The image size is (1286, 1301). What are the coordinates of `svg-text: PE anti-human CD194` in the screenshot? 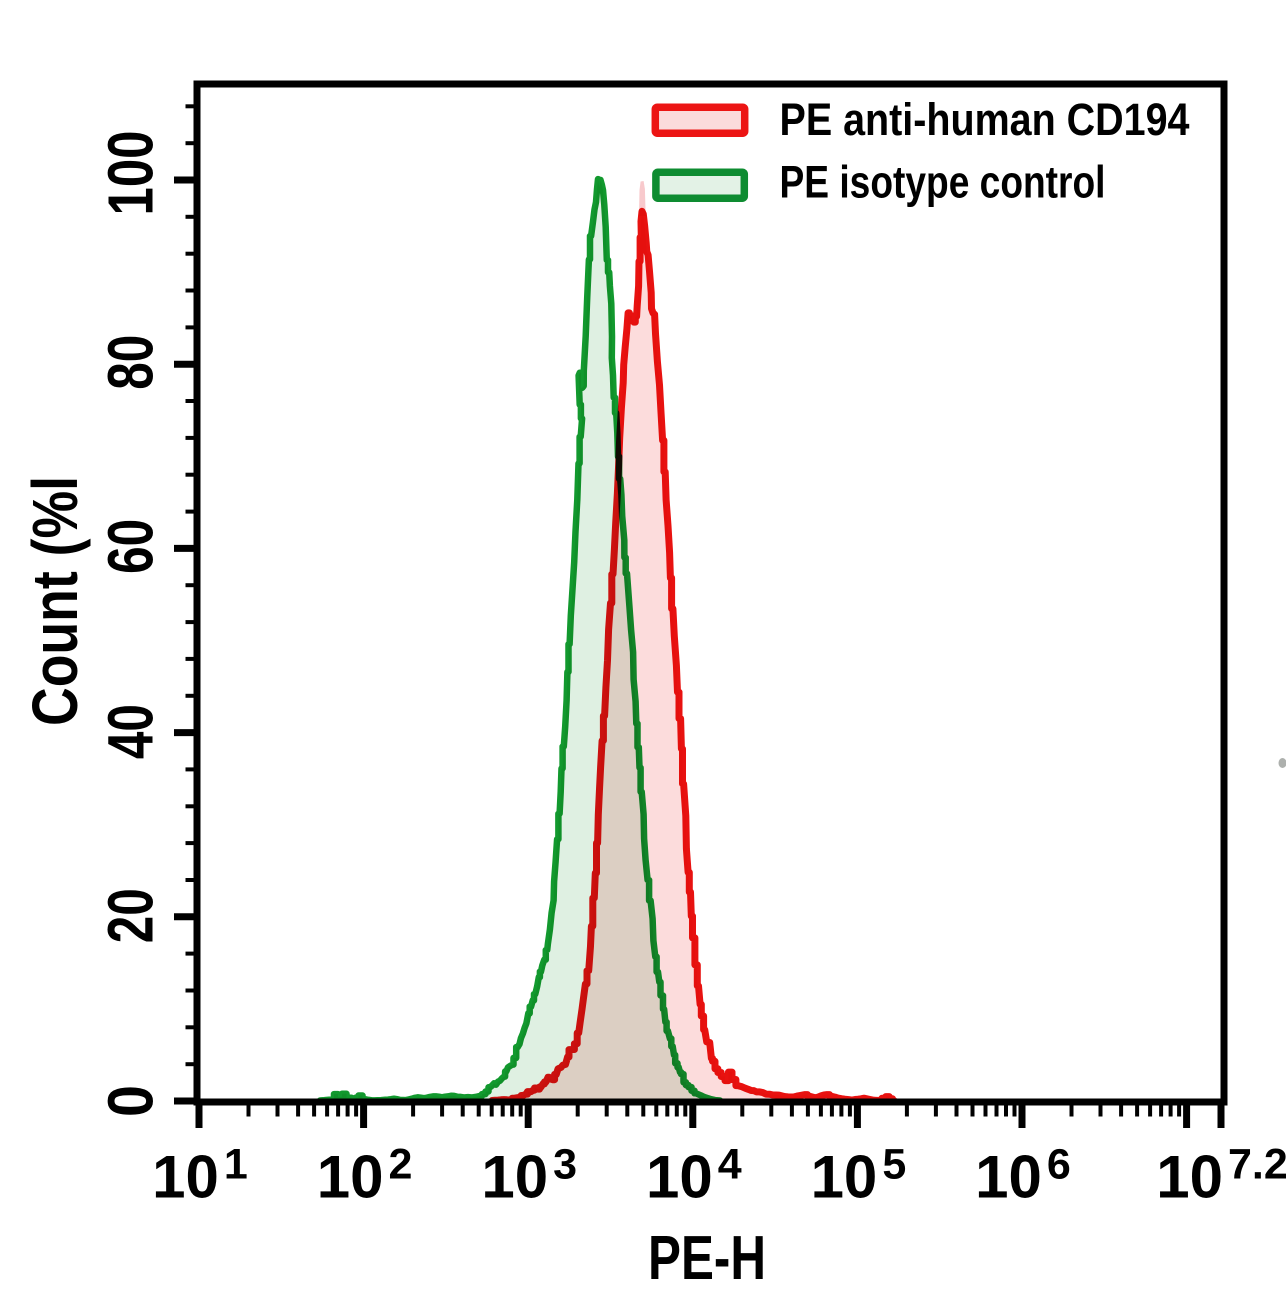 It's located at (985, 119).